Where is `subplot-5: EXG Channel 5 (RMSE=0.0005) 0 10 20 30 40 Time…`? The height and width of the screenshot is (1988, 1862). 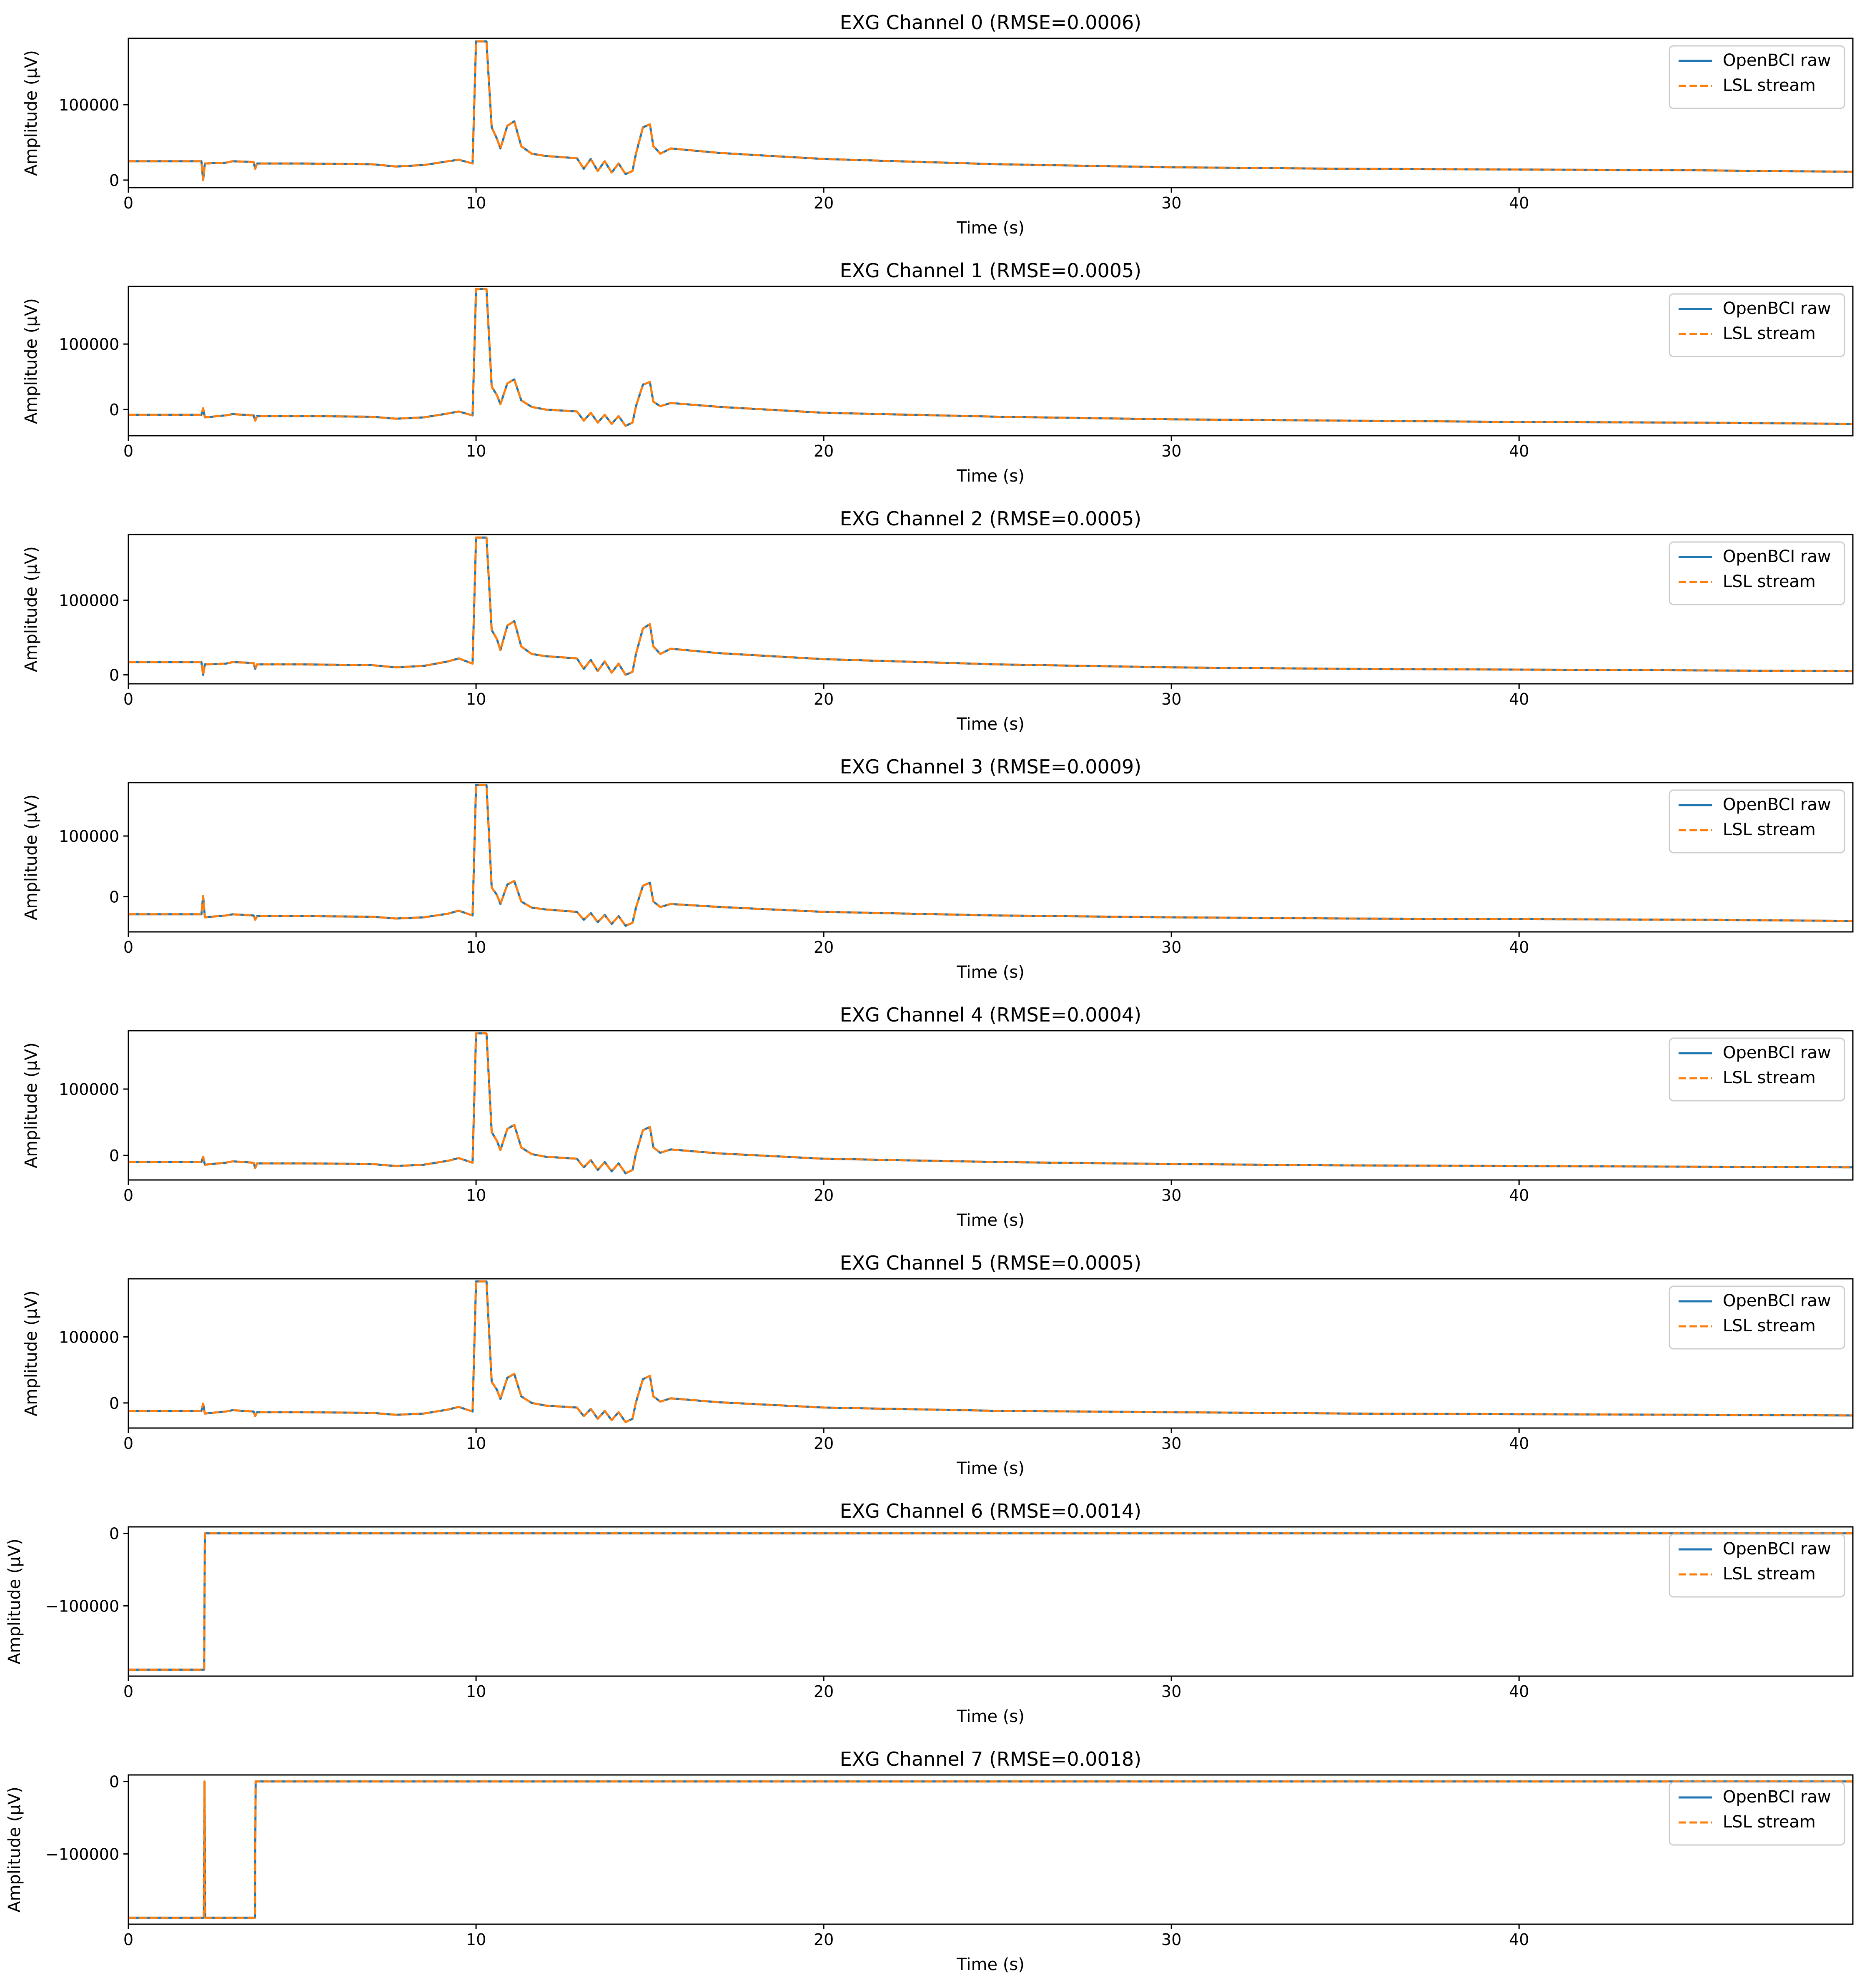
subplot-5: EXG Channel 5 (RMSE=0.0005) 0 10 20 30 40 Time… is located at coordinates (938, 1365).